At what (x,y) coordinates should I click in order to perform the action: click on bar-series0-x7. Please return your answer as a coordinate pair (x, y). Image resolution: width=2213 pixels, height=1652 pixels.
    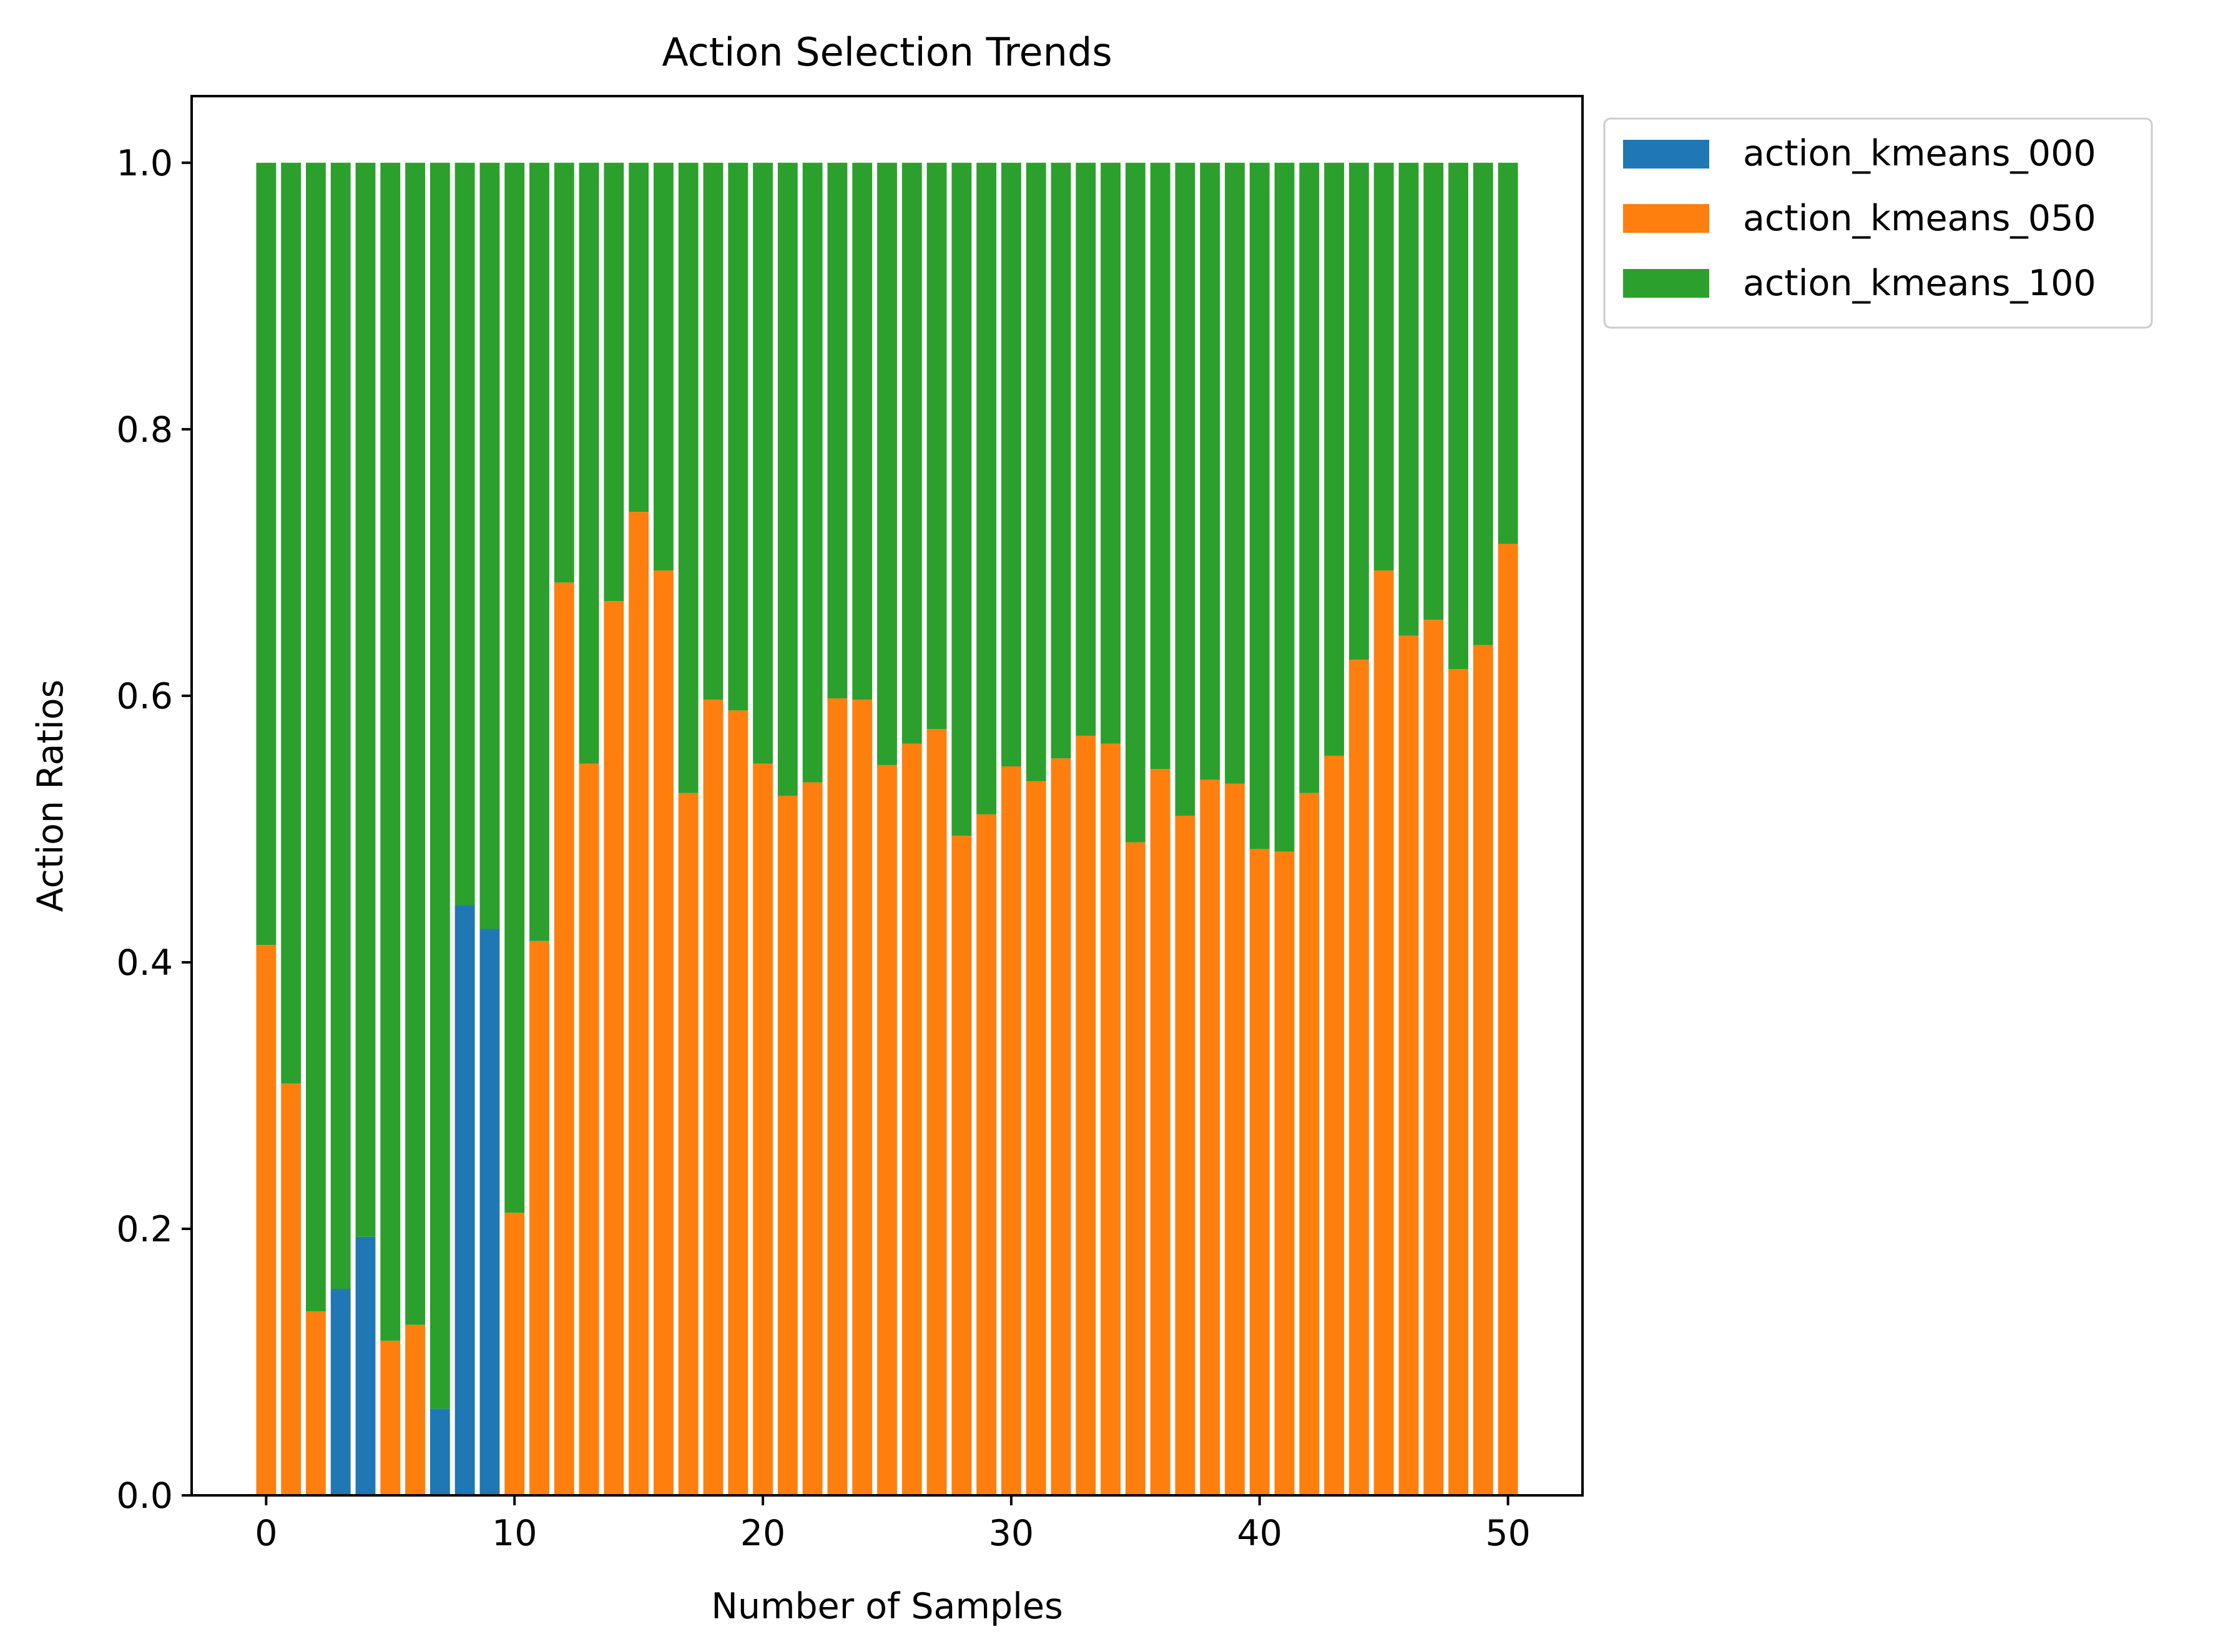
    Looking at the image, I should click on (439, 1452).